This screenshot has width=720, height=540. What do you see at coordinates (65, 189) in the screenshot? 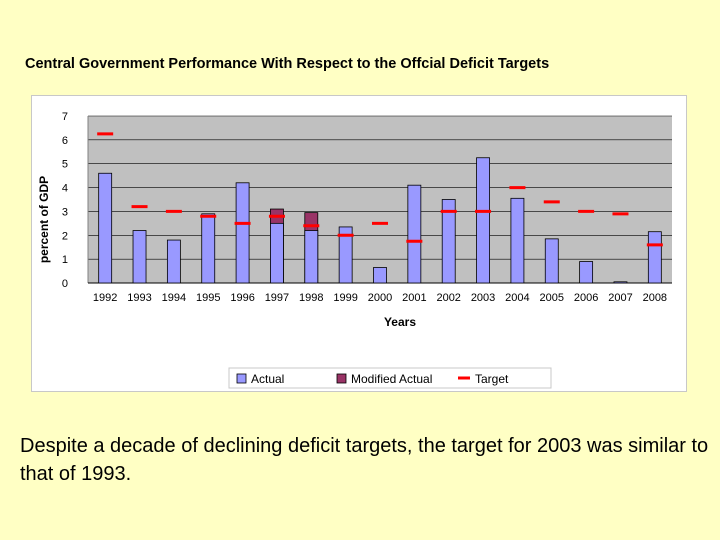
I see `y-tick-label: 4` at bounding box center [65, 189].